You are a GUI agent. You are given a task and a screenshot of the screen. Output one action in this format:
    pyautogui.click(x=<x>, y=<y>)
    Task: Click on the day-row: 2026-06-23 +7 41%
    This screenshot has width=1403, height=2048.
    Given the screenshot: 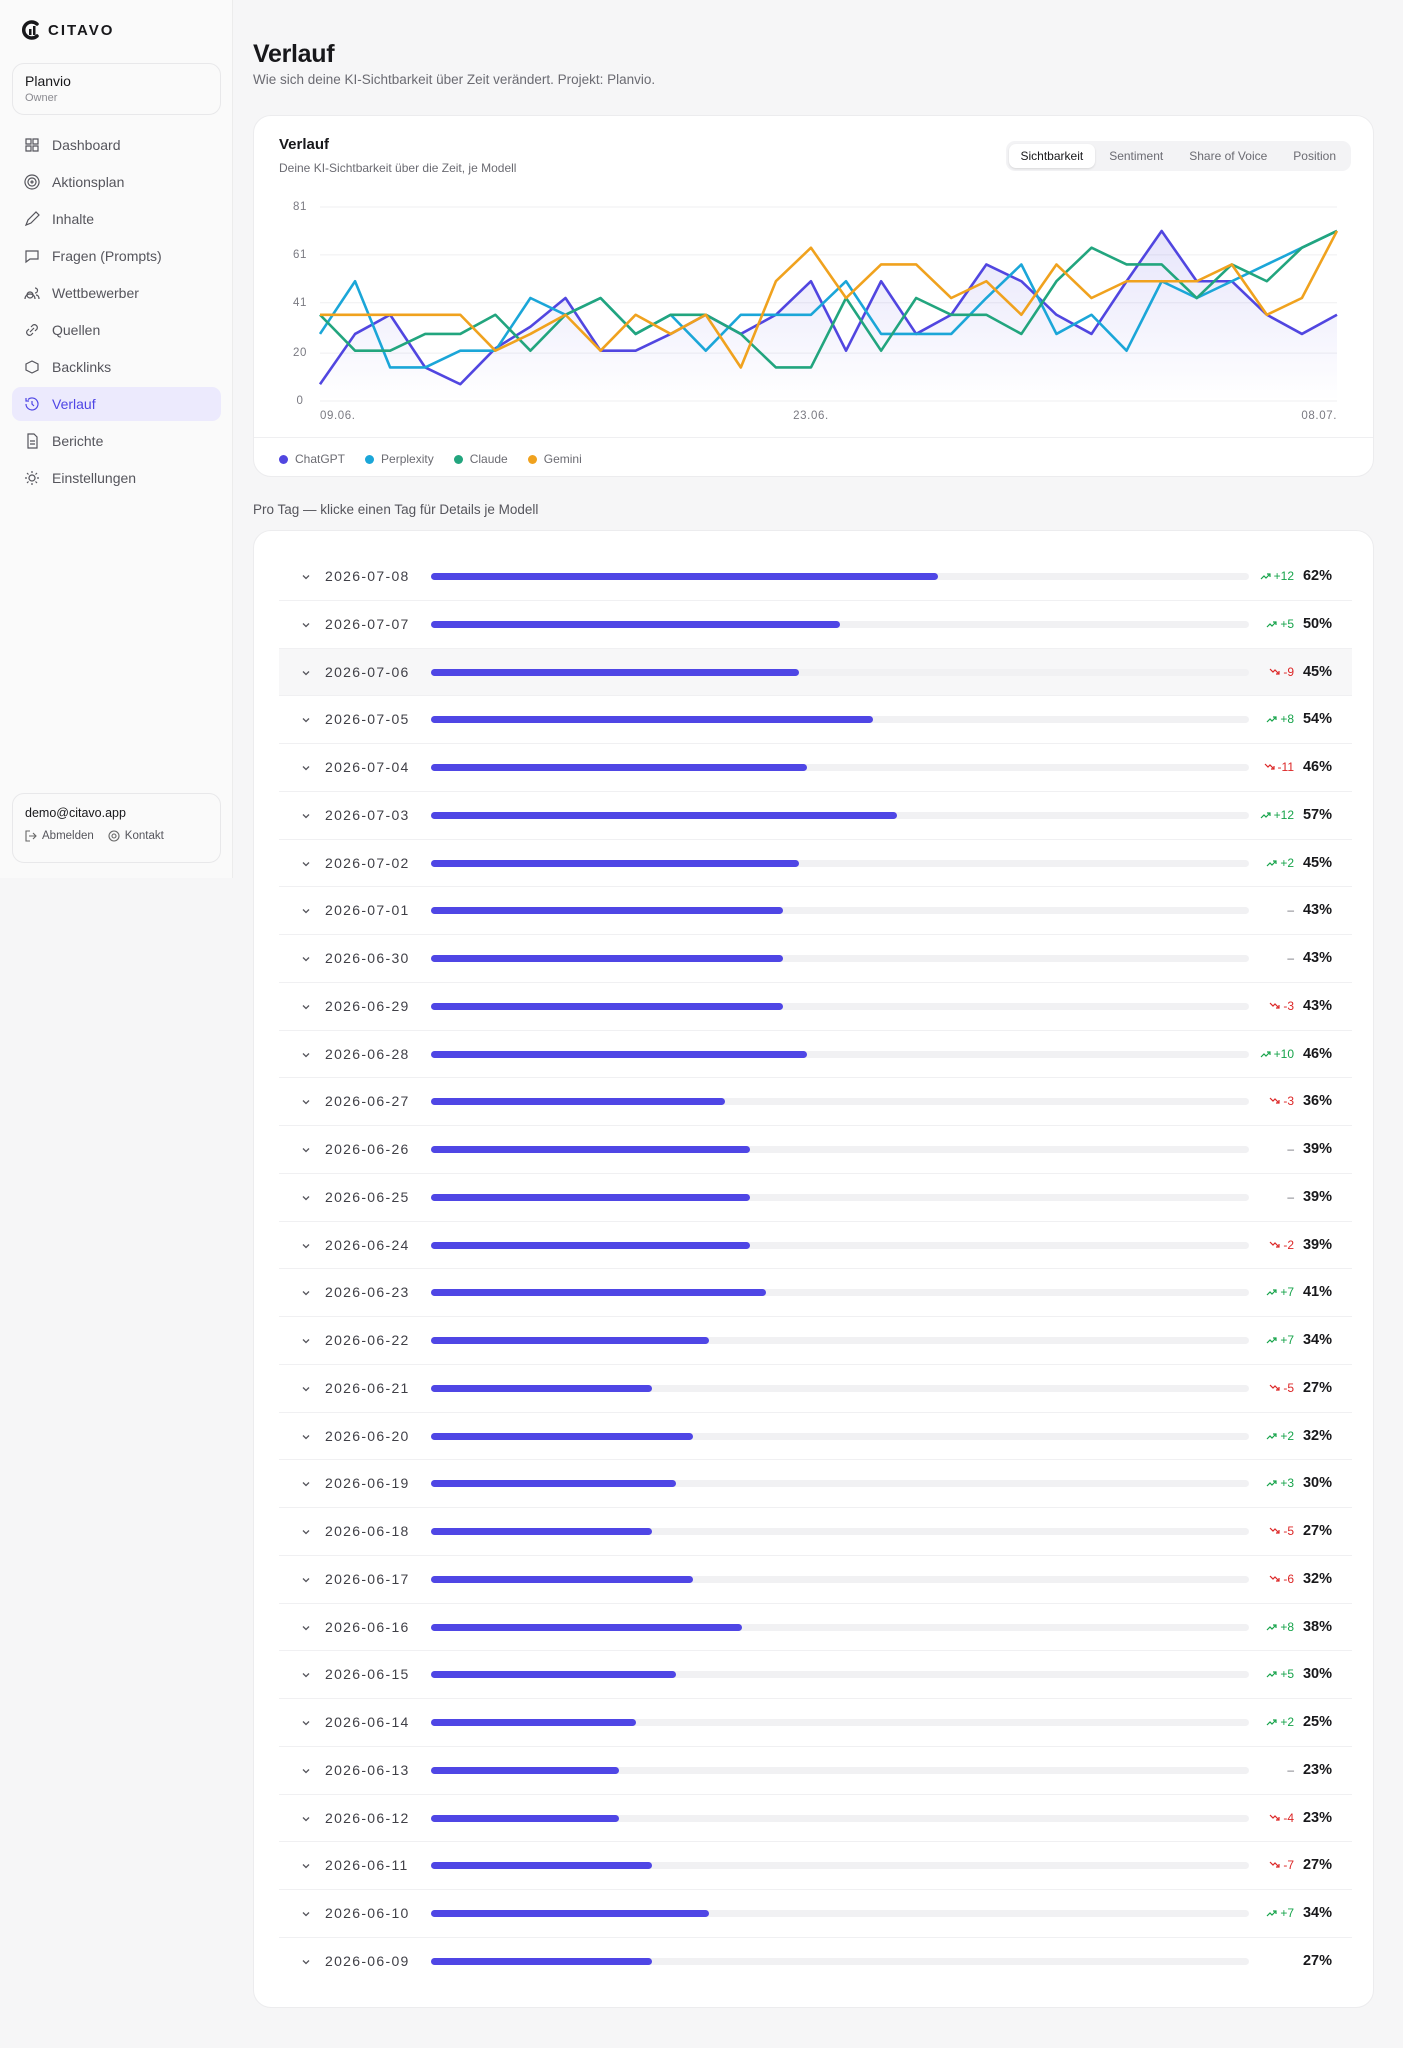 What is the action you would take?
    pyautogui.click(x=815, y=1293)
    